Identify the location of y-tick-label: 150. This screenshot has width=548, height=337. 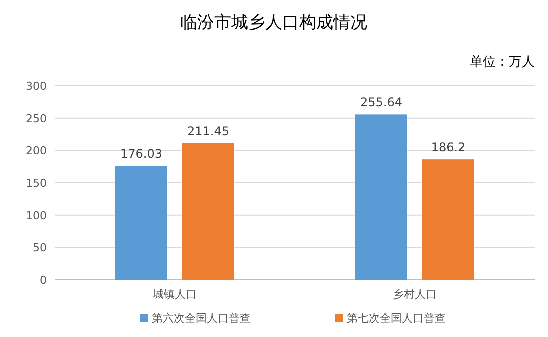
(36, 183).